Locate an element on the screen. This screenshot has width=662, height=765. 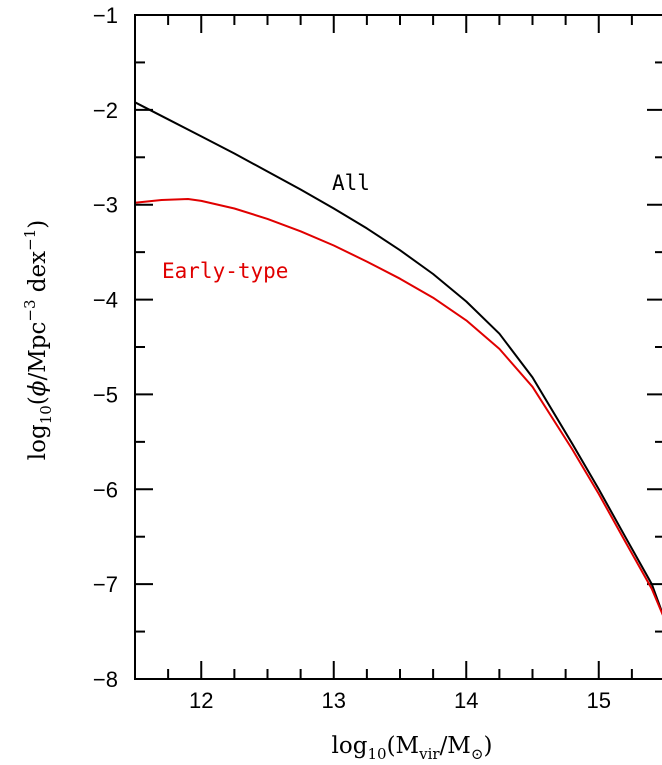
y-tick-label: −8 is located at coordinates (105, 679).